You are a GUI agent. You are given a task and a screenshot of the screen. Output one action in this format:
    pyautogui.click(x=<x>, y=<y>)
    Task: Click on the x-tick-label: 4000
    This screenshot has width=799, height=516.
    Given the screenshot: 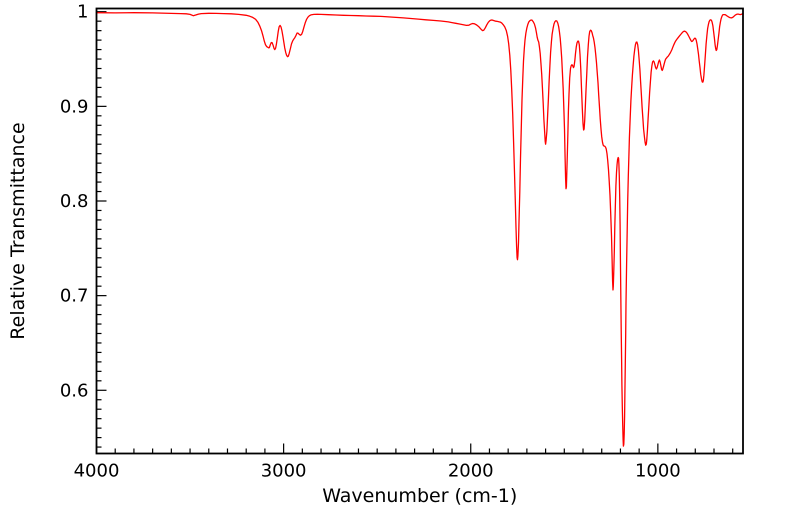 What is the action you would take?
    pyautogui.click(x=97, y=471)
    